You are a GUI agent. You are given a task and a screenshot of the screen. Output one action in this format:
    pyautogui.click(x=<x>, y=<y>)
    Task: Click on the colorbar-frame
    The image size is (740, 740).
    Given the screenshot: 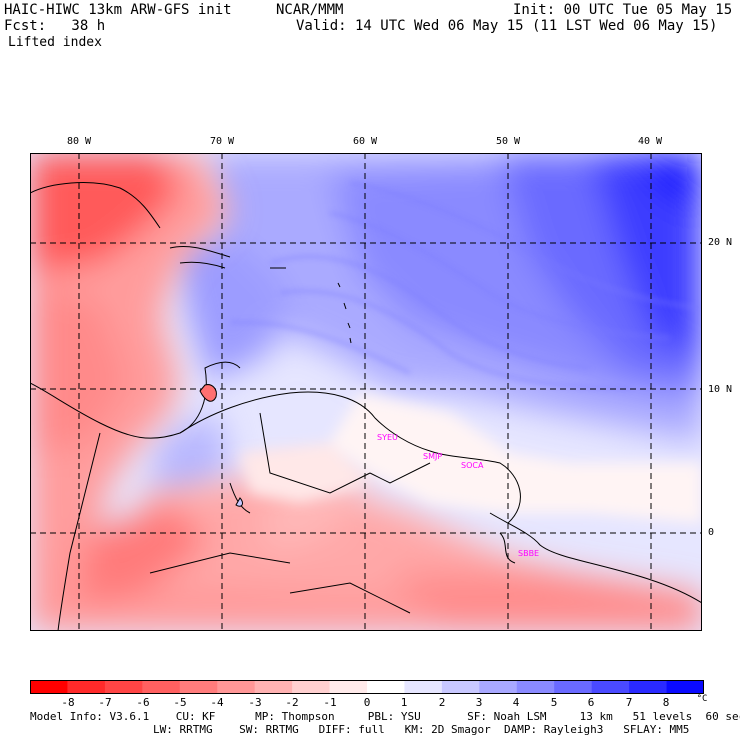 What is the action you would take?
    pyautogui.click(x=367, y=687)
    